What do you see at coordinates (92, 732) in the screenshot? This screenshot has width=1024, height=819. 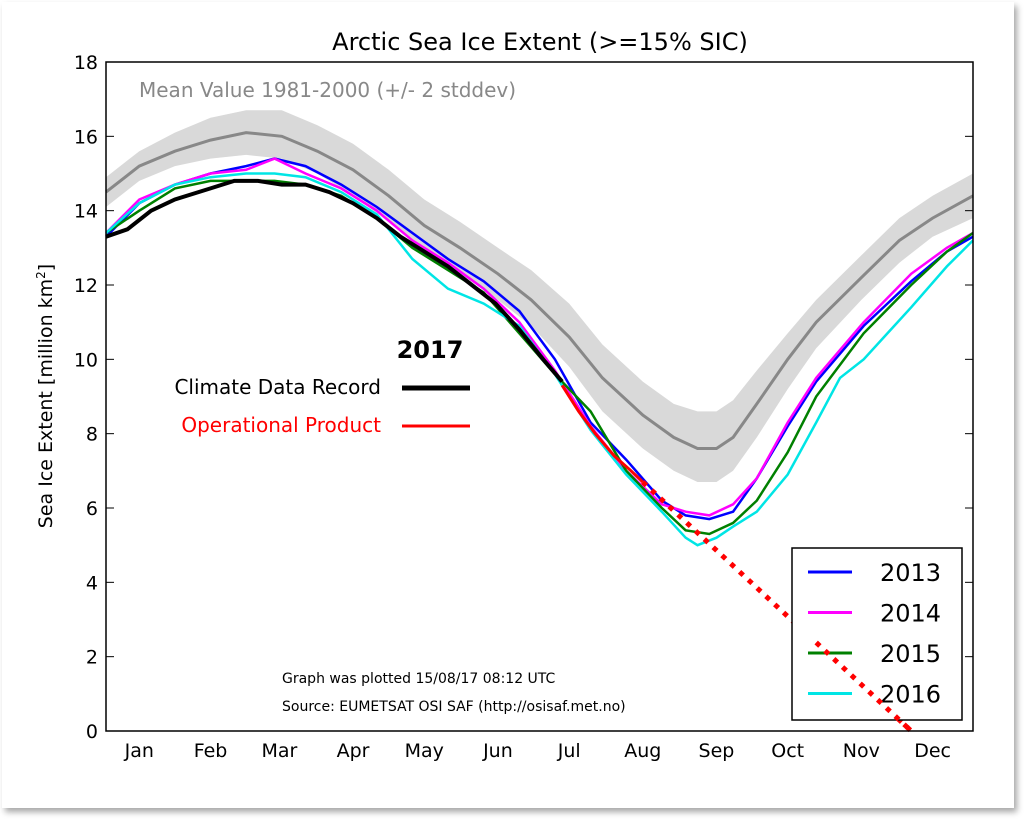 I see `y-tick-label: 0` at bounding box center [92, 732].